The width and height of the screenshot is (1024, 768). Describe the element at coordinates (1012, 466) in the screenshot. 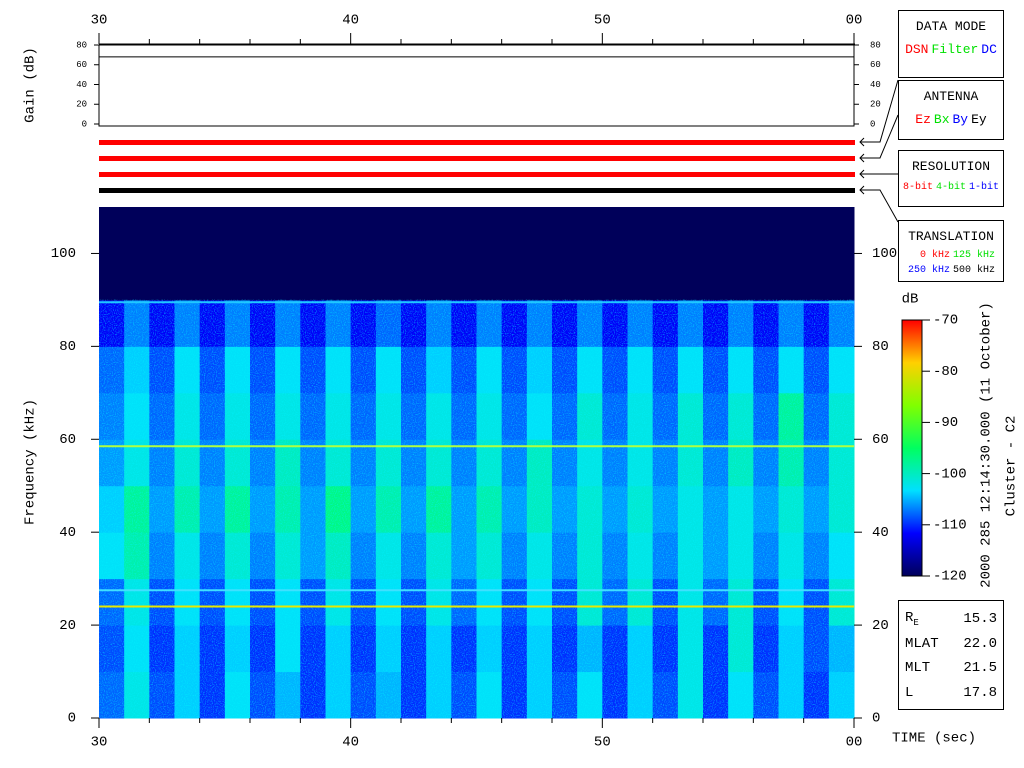

I see `spacecraft: Cluster - C2` at that location.